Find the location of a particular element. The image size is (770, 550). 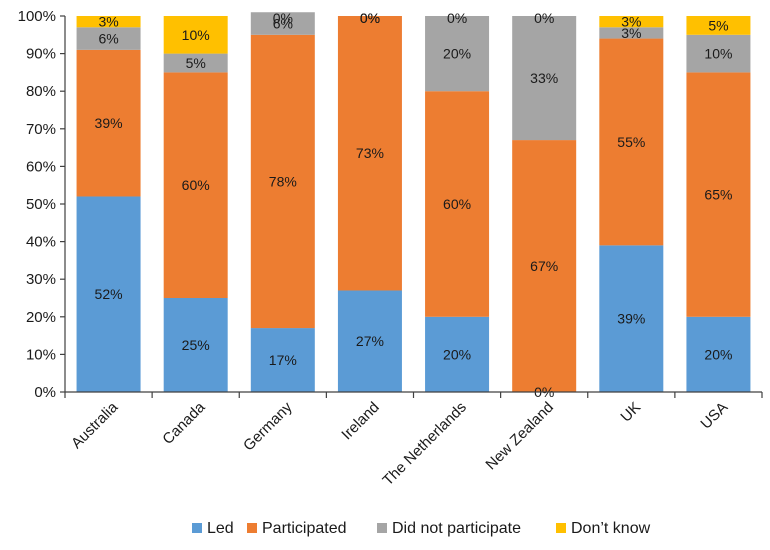

data-label: 52% is located at coordinates (109, 294).